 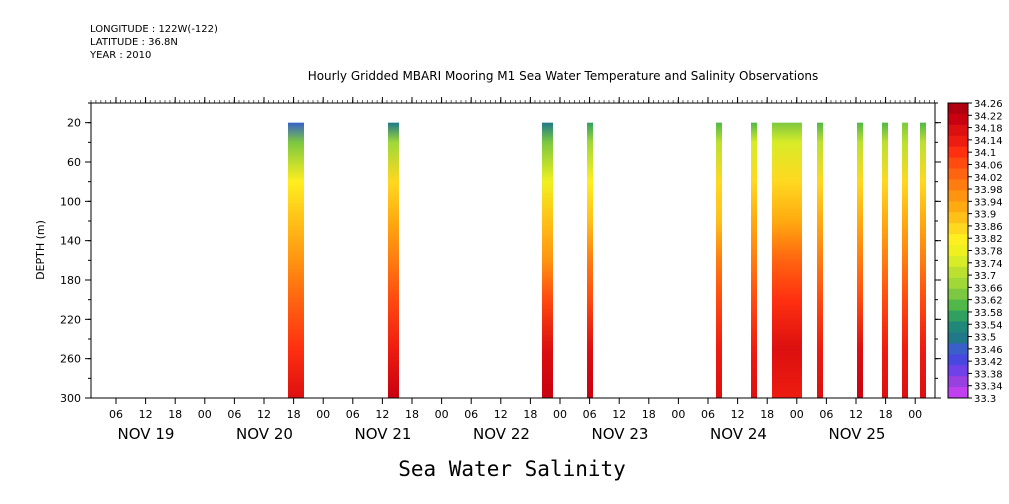 I want to click on colorbar-label: 34.22, so click(x=988, y=116).